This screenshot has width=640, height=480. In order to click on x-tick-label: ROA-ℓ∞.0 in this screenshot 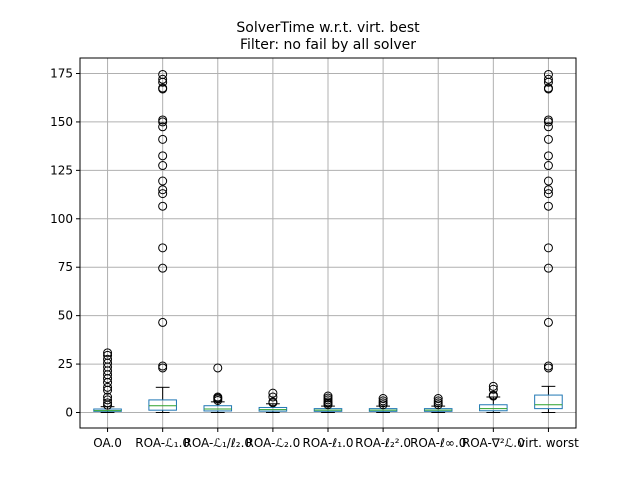, I will do `click(438, 443)`.